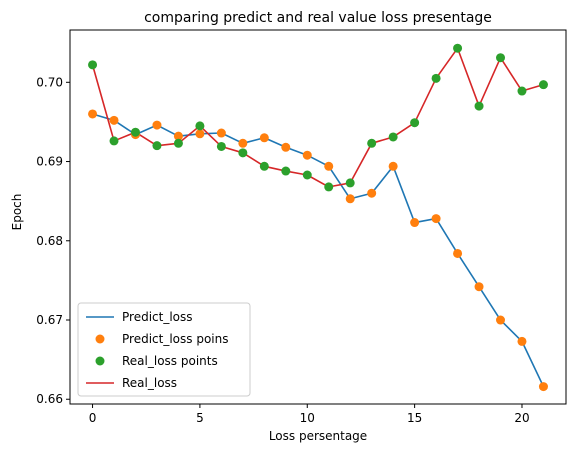 The image size is (576, 453). I want to click on legend-label: Predict_loss, so click(157, 317).